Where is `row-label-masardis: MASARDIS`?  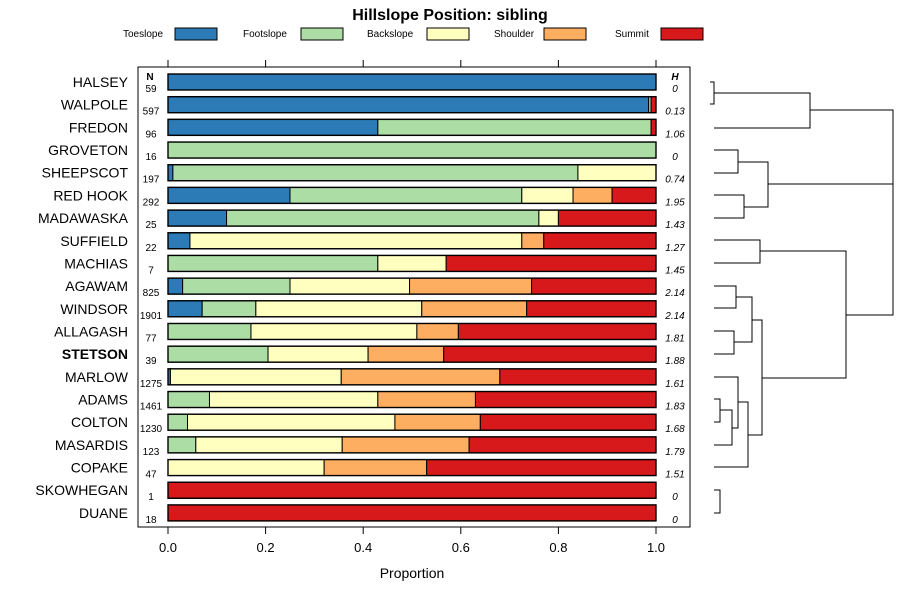 row-label-masardis: MASARDIS is located at coordinates (91, 445).